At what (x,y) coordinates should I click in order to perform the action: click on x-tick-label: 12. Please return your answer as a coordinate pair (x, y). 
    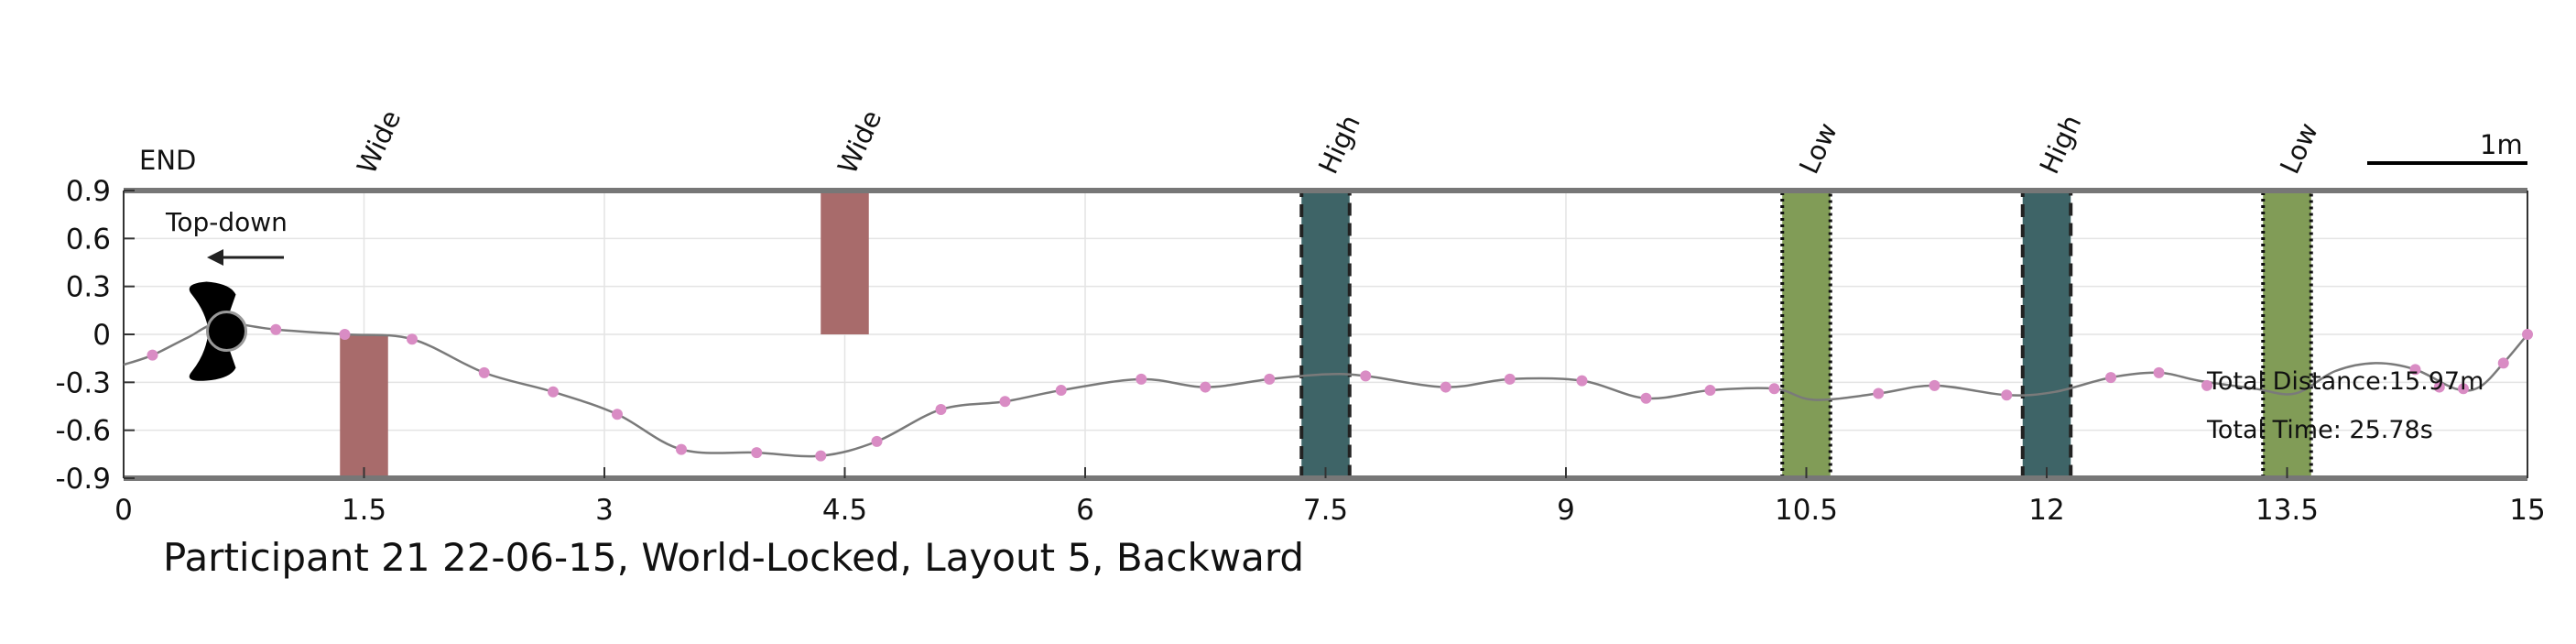
    Looking at the image, I should click on (2046, 511).